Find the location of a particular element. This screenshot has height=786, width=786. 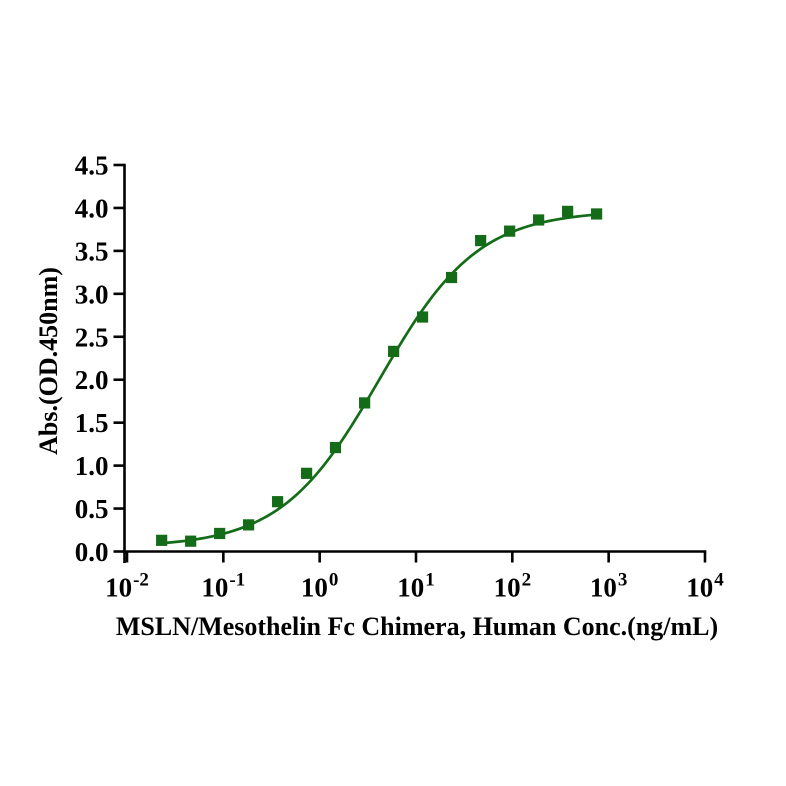

x-tick-label: 10⁻² is located at coordinates (127, 586).